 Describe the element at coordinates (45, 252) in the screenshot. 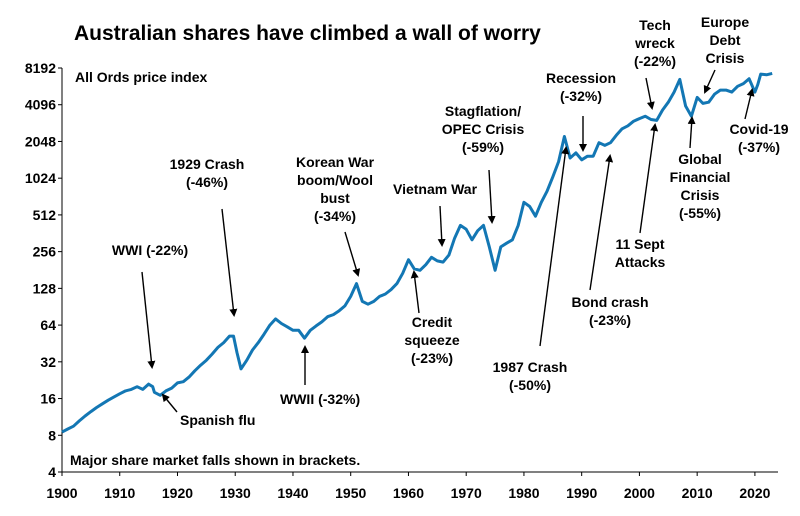

I see `y-tick-label: 256` at that location.